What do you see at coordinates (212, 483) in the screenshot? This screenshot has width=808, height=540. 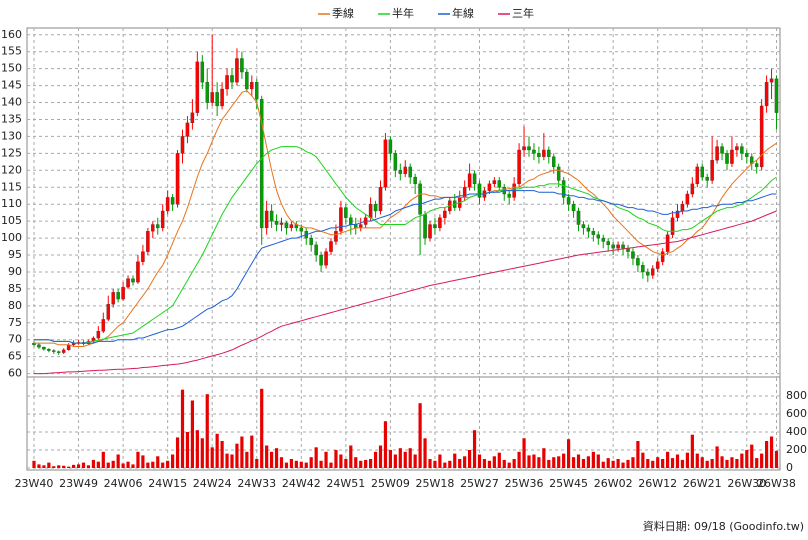 I see `x-tick-label: 24W24` at bounding box center [212, 483].